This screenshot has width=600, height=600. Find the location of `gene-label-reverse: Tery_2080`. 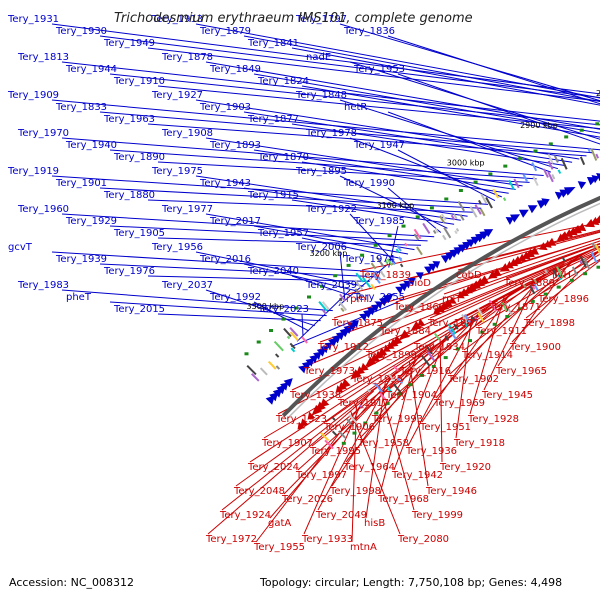

gene-label-reverse: Tery_2080 is located at coordinates (423, 539).